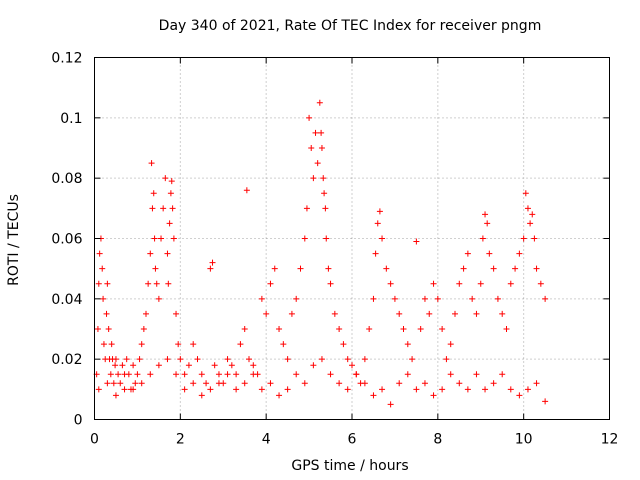 This screenshot has height=480, width=640. I want to click on x-tick-label: 8, so click(437, 440).